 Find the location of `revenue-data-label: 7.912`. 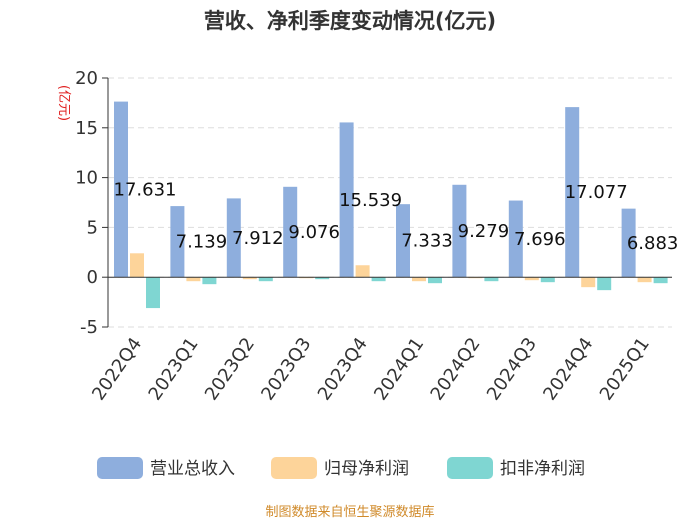

revenue-data-label: 7.912 is located at coordinates (258, 238).